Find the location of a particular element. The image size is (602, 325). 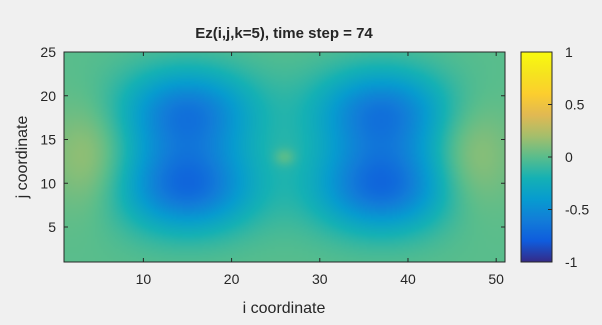

x-tick-label: 10 is located at coordinates (144, 279).